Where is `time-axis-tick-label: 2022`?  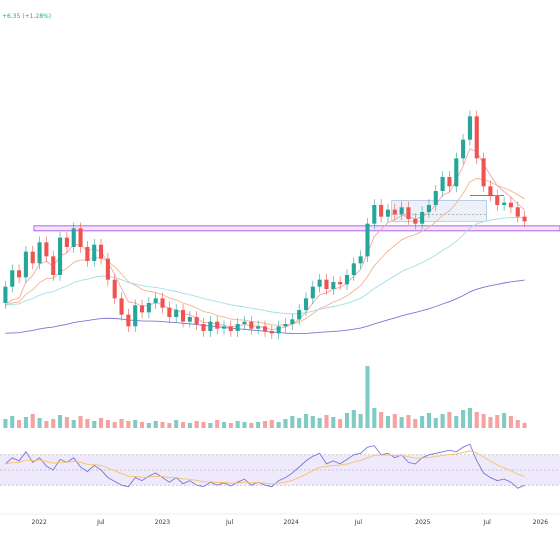 time-axis-tick-label: 2022 is located at coordinates (39, 522).